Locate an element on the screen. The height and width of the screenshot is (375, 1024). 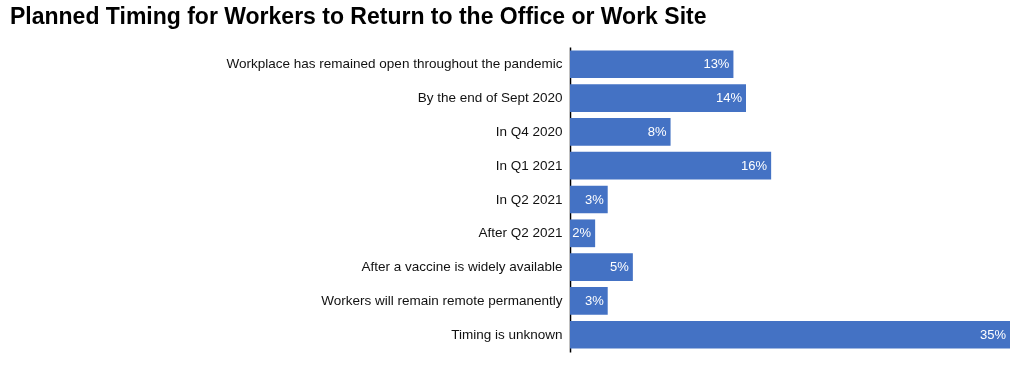
y-tick-label: In Q1 2021 is located at coordinates (529, 165).